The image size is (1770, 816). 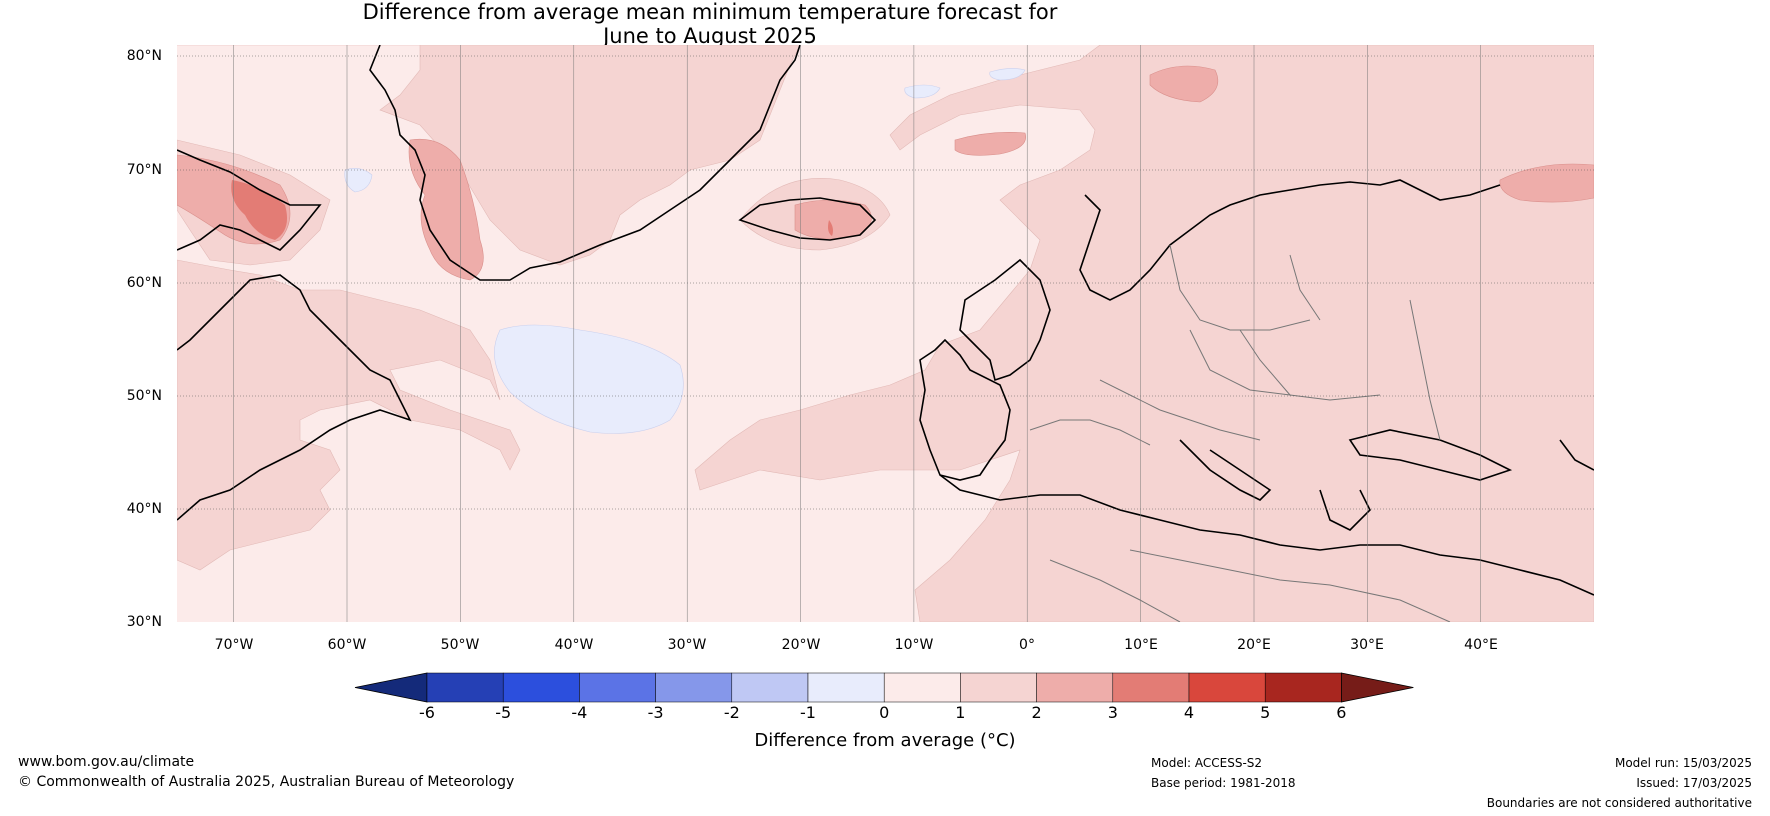 What do you see at coordinates (1027, 645) in the screenshot?
I see `lon-label: 0°` at bounding box center [1027, 645].